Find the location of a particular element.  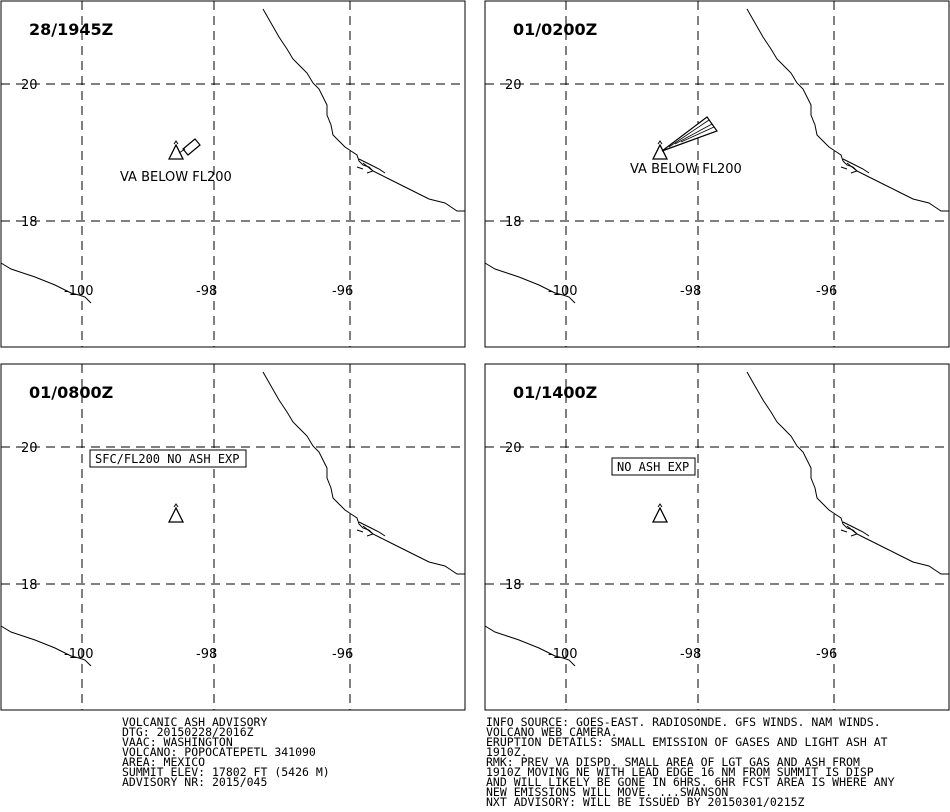

advisory-line: VOLCANIC ASH ADVISORY is located at coordinates (195, 722).